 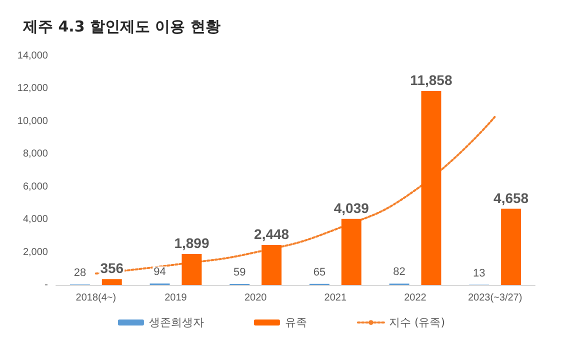 What do you see at coordinates (431, 80) in the screenshot?
I see `data-label: 11,858` at bounding box center [431, 80].